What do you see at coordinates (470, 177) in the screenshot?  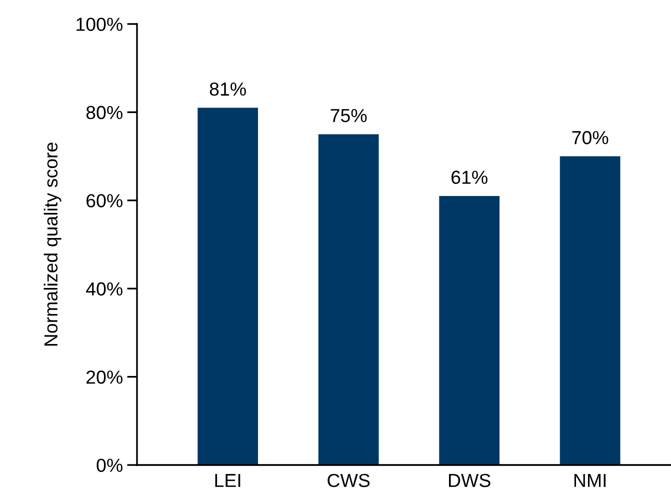 I see `data-label: 61%` at bounding box center [470, 177].